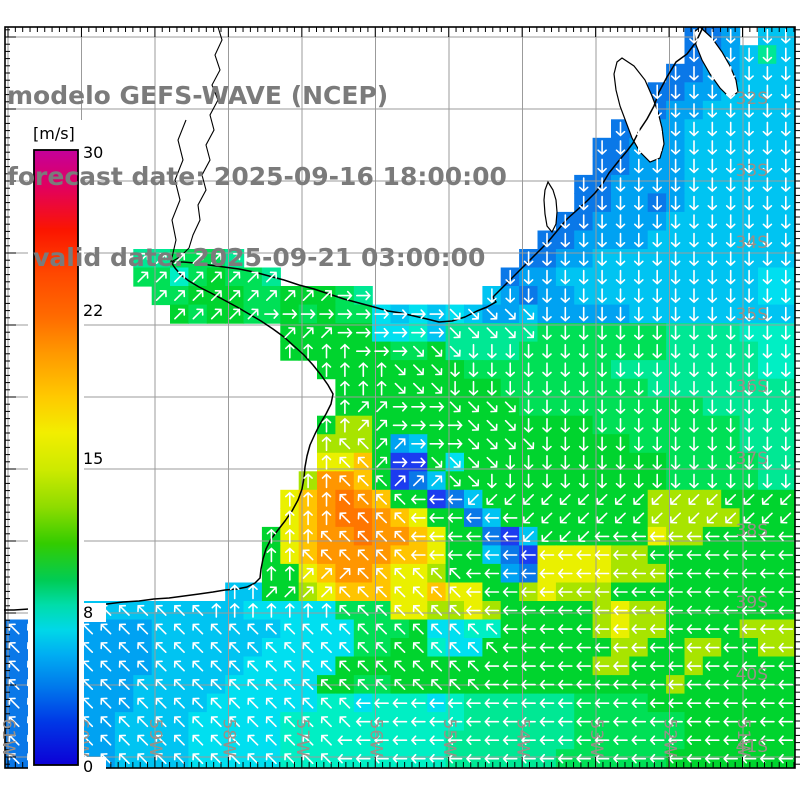  I want to click on lon-label: 61W, so click(9, 738).